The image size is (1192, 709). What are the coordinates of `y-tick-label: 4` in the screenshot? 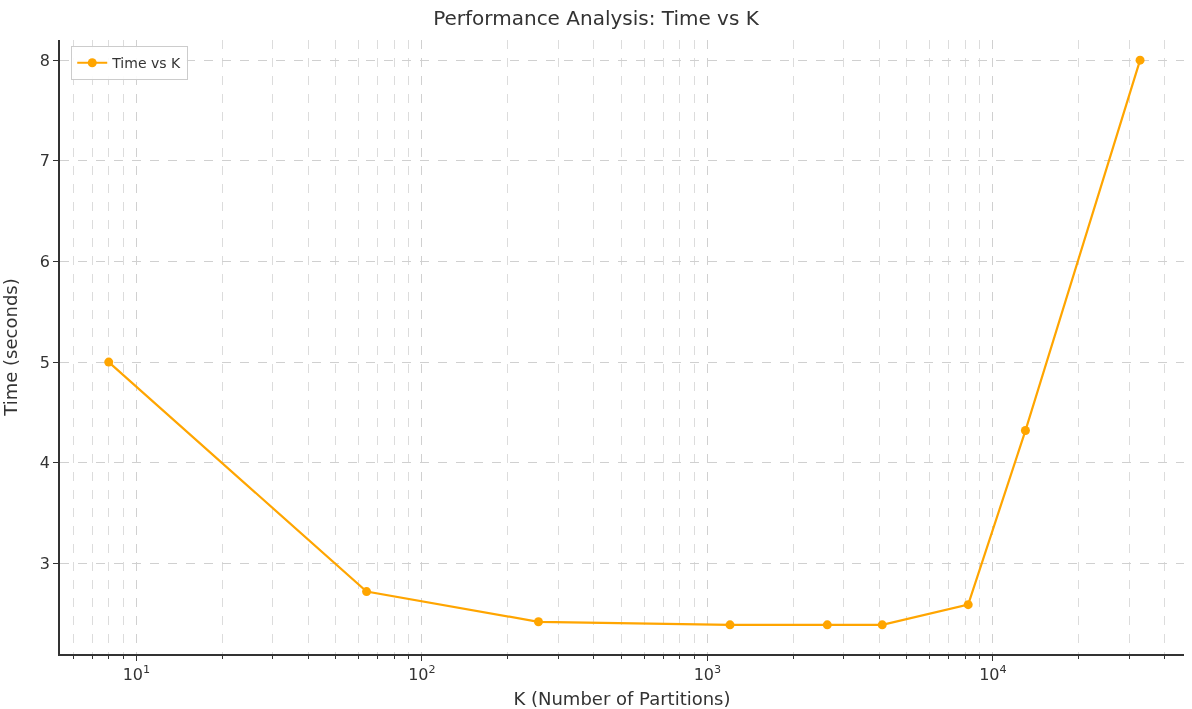 It's located at (45, 463).